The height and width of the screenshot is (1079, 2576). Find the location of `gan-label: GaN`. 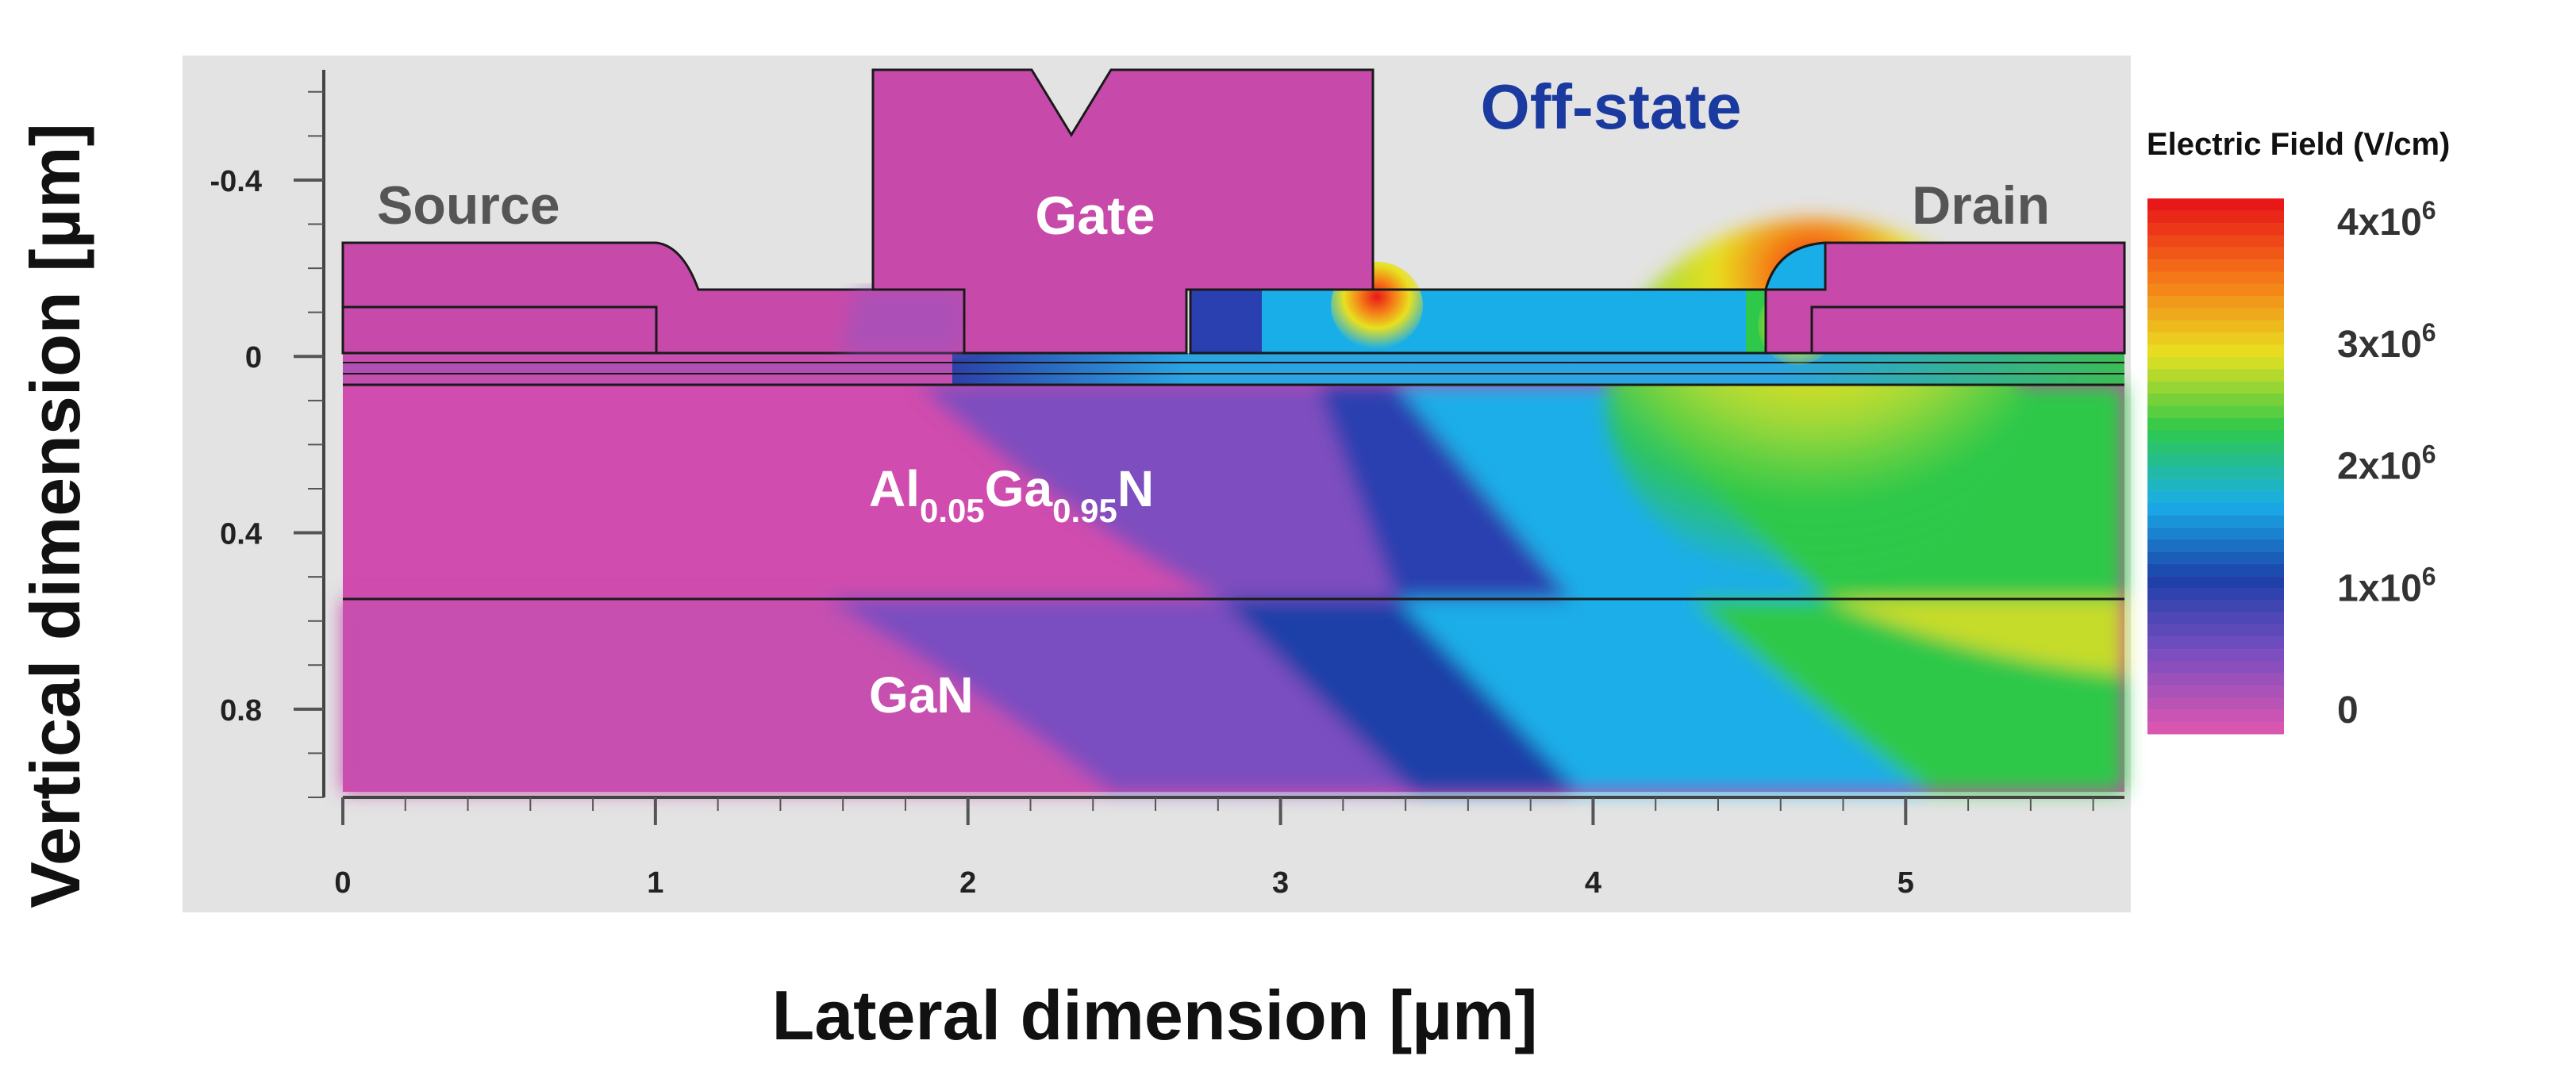

gan-label: GaN is located at coordinates (921, 695).